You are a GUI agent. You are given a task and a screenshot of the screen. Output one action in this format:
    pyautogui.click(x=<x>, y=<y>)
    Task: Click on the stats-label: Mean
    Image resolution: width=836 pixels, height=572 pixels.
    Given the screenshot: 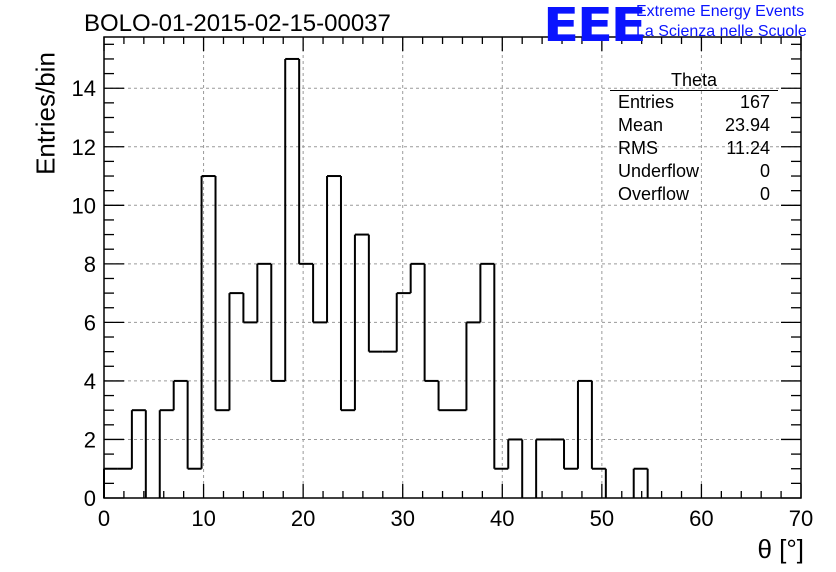 What is the action you would take?
    pyautogui.click(x=641, y=125)
    